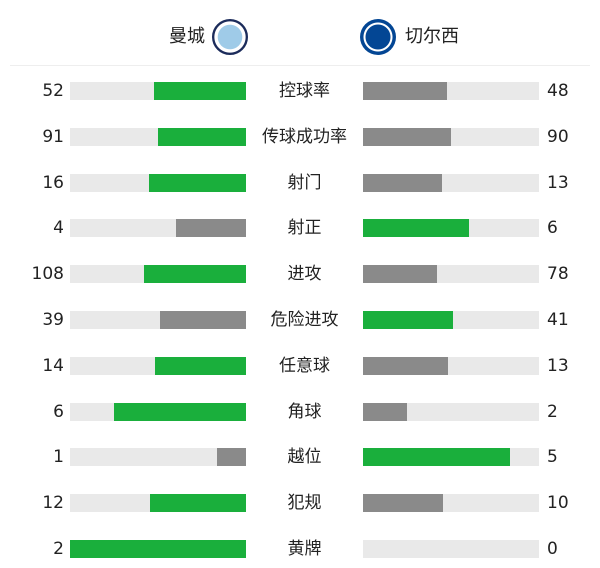  What do you see at coordinates (552, 549) in the screenshot?
I see `away-stat-value: 0` at bounding box center [552, 549].